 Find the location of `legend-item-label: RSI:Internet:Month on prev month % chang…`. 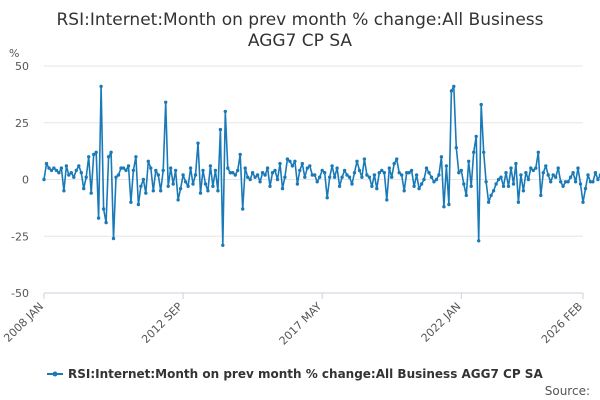

legend-item-label: RSI:Internet:Month on prev month % chang… is located at coordinates (305, 374).